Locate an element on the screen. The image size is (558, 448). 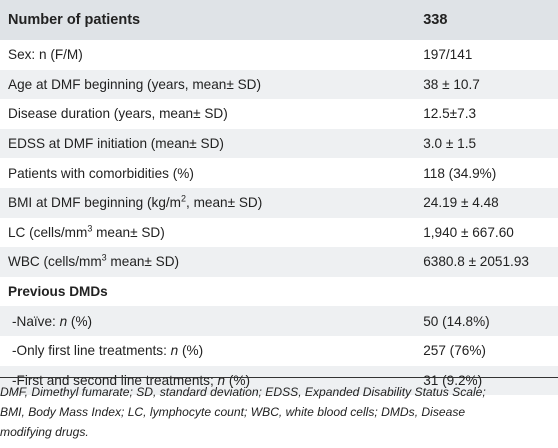
row-label: -Naïve: n (%) is located at coordinates (211, 321).